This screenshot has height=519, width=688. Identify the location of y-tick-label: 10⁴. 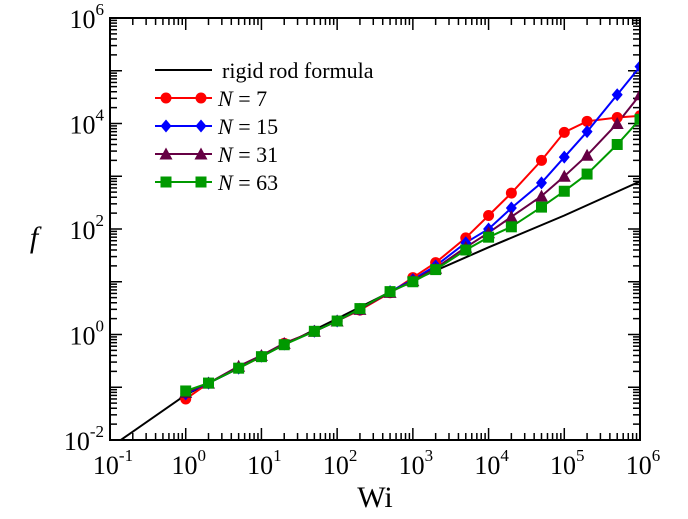
(87, 123).